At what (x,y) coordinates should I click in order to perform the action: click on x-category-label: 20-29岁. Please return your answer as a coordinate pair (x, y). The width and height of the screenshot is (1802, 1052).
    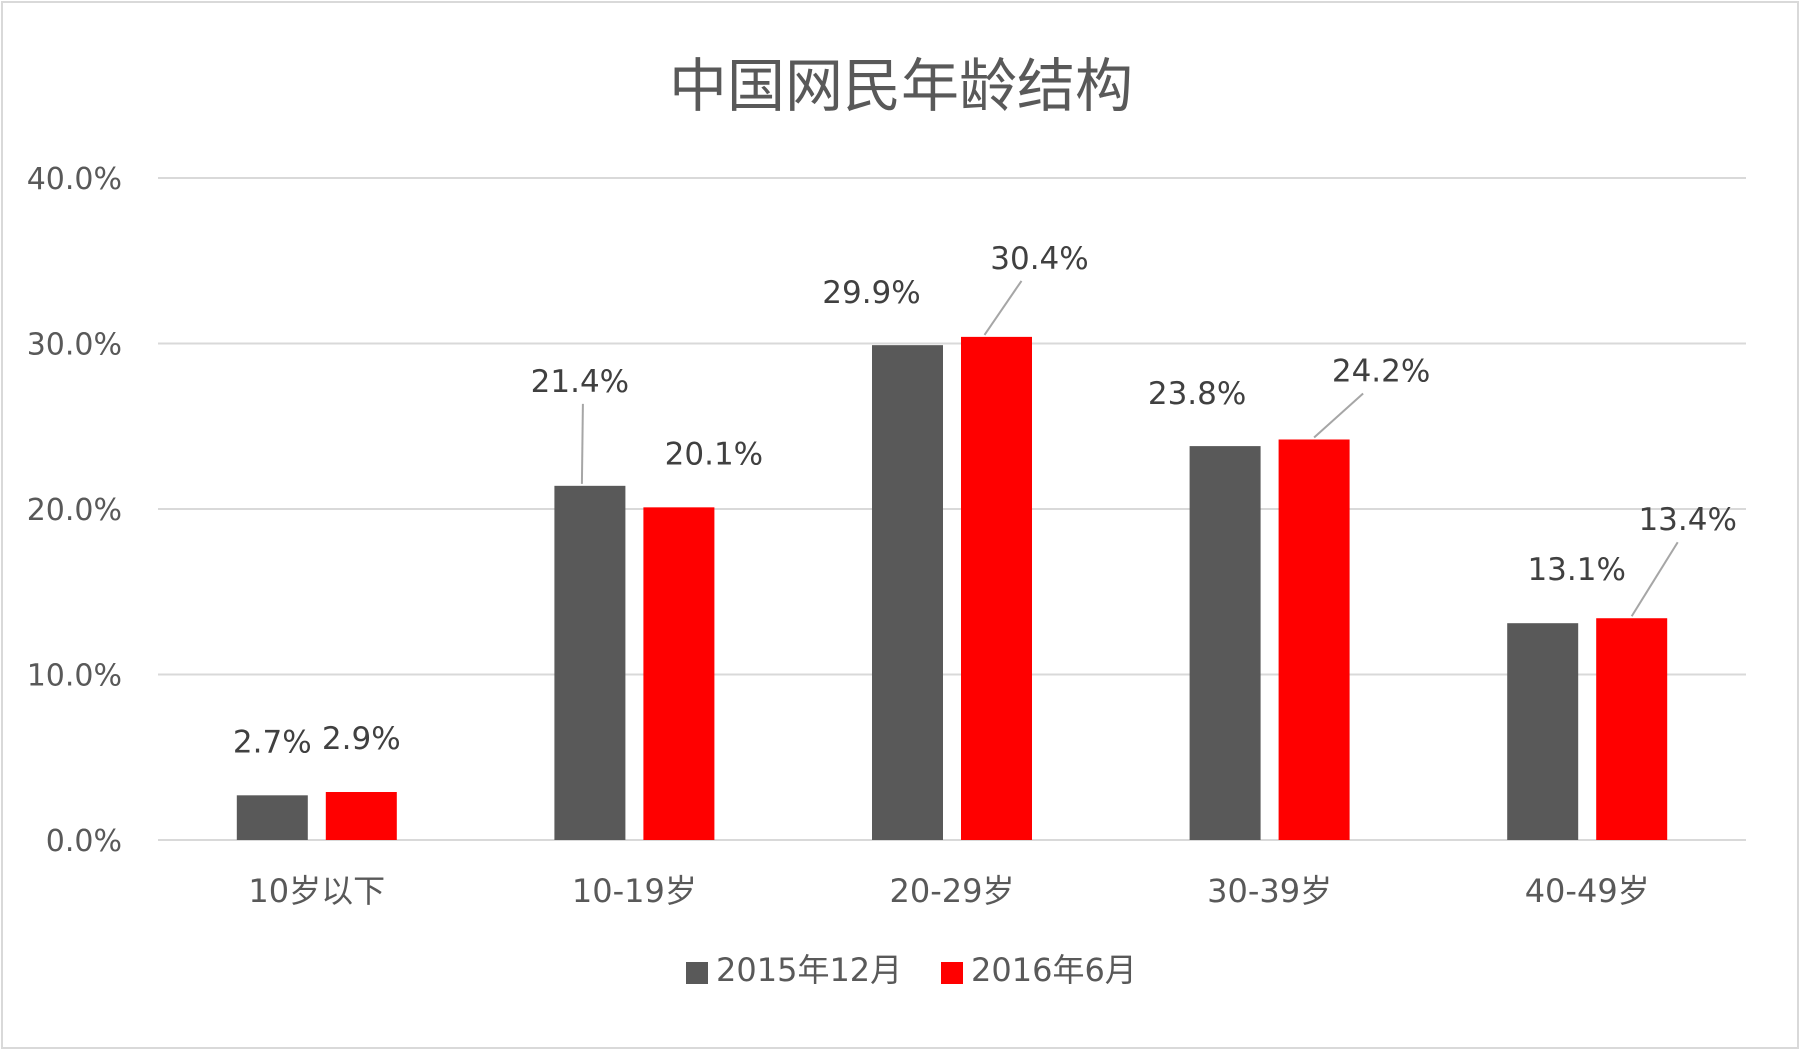
    Looking at the image, I should click on (952, 891).